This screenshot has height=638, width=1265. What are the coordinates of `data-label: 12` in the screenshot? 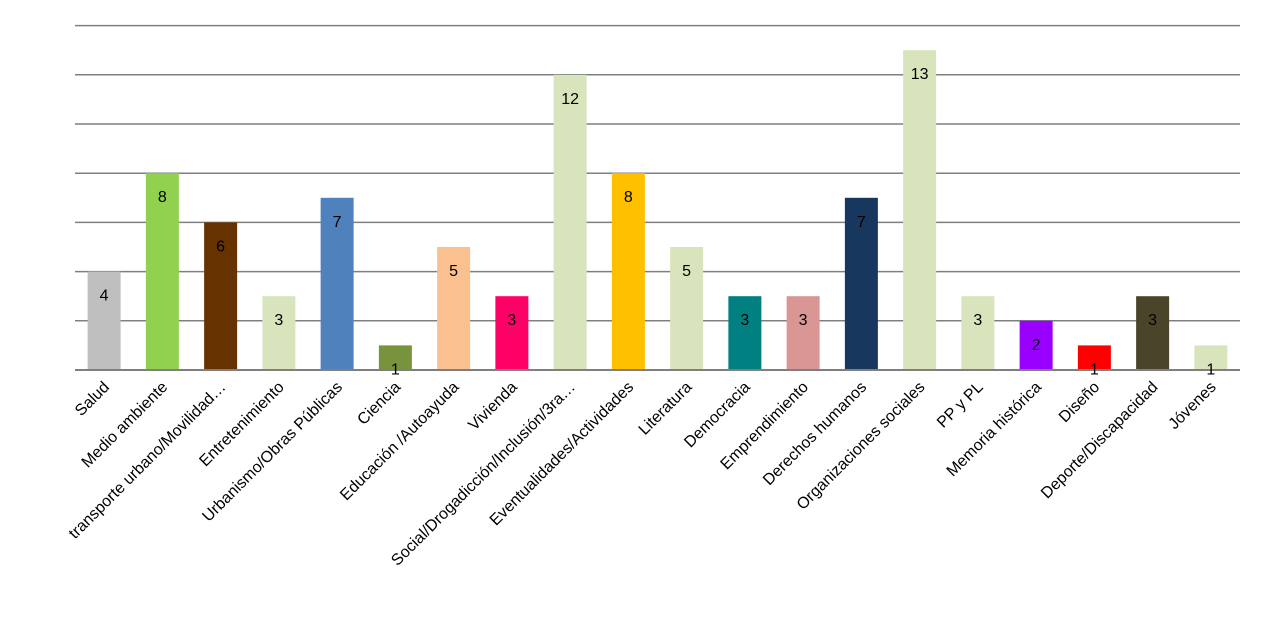 It's located at (570, 99).